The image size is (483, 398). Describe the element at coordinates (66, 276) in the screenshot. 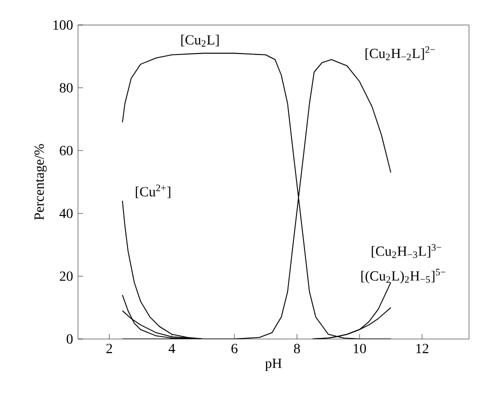

I see `y-tick-label: 20` at that location.